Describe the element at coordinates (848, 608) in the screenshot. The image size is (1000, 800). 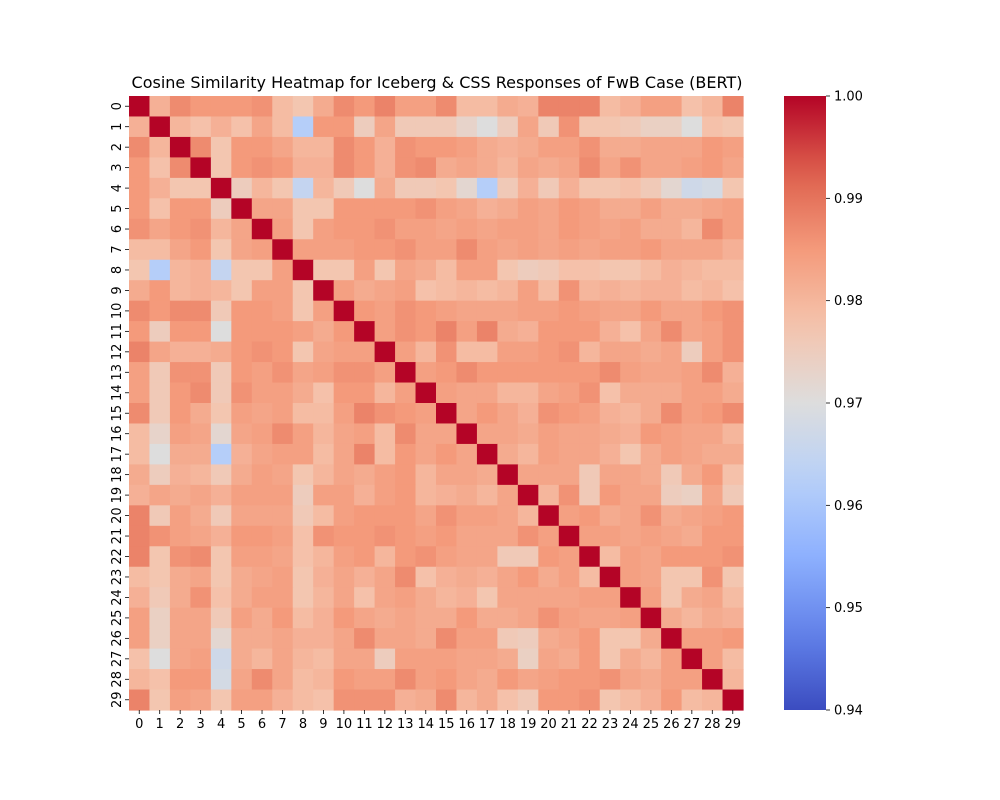
I see `colorbar-tick-label: 0.95` at that location.